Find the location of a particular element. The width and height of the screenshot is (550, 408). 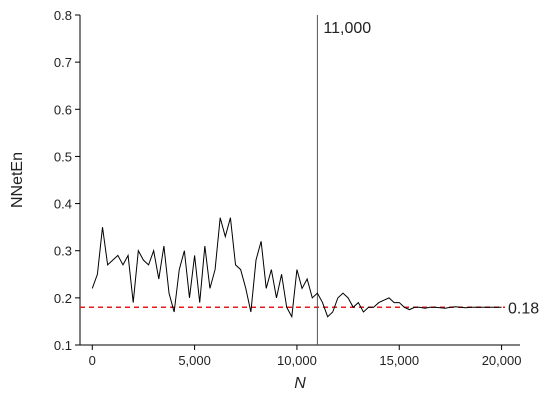

y-tick-label: 0.1 is located at coordinates (63, 345).